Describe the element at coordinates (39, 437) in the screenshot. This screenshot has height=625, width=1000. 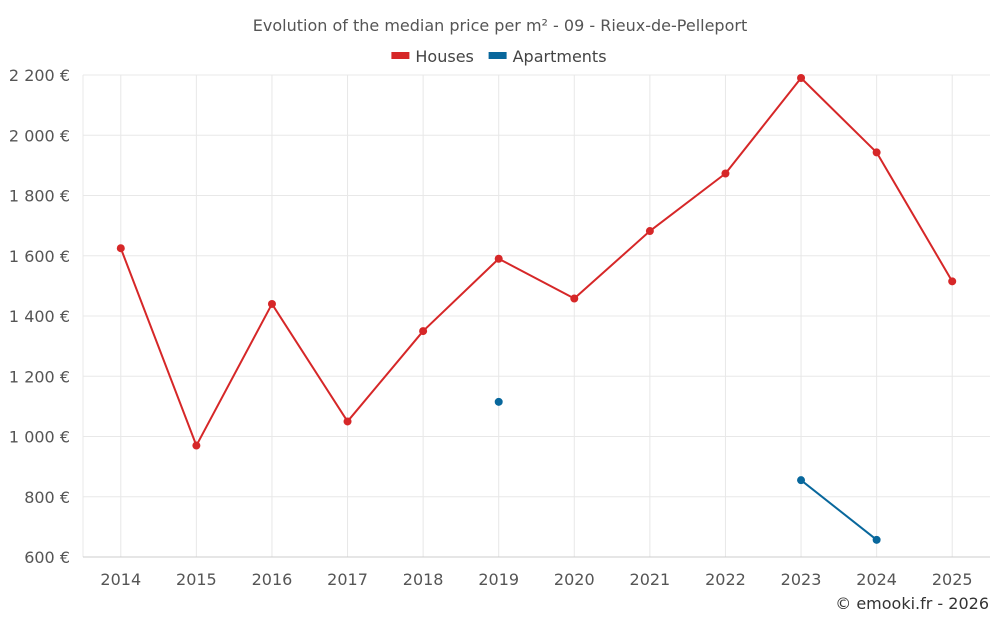
I see `y-tick-label: 1 000 €` at that location.